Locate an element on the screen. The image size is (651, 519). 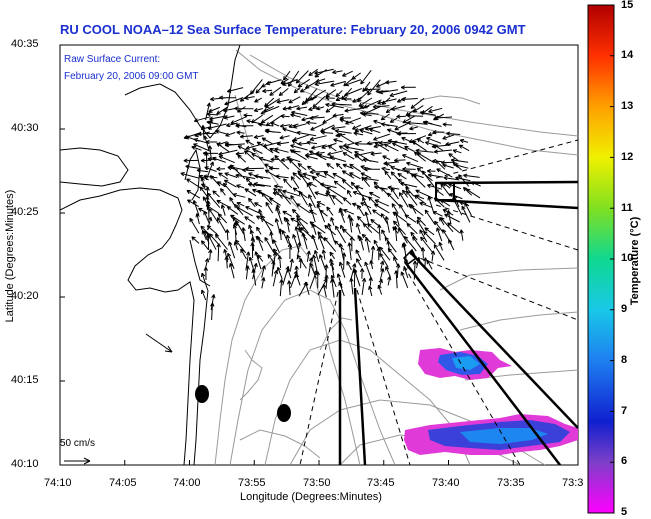
x-tick-label: 73:3 is located at coordinates (573, 483).